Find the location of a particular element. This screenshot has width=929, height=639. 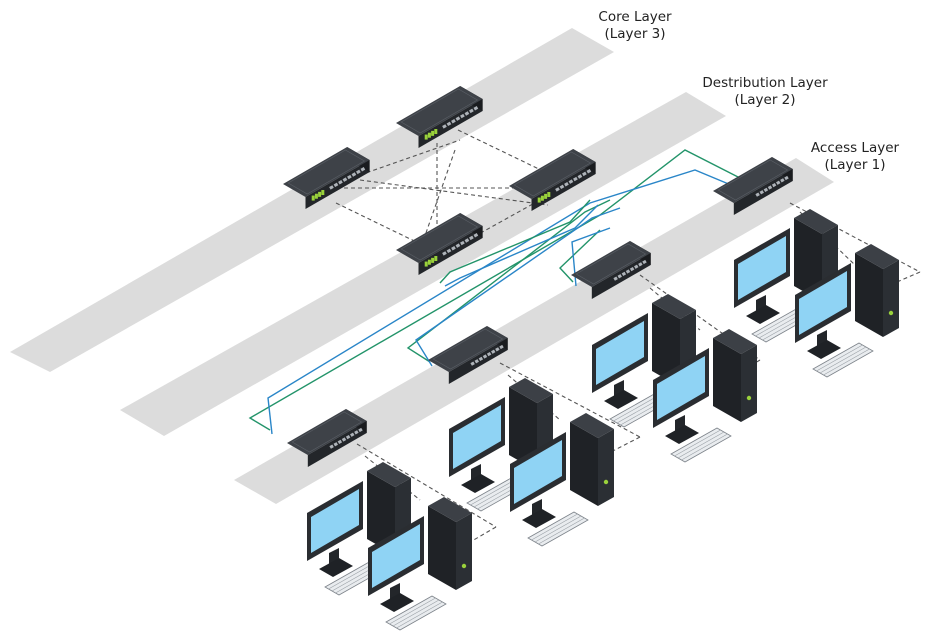

link-blue-sw5-dist is located at coordinates (591, 257).